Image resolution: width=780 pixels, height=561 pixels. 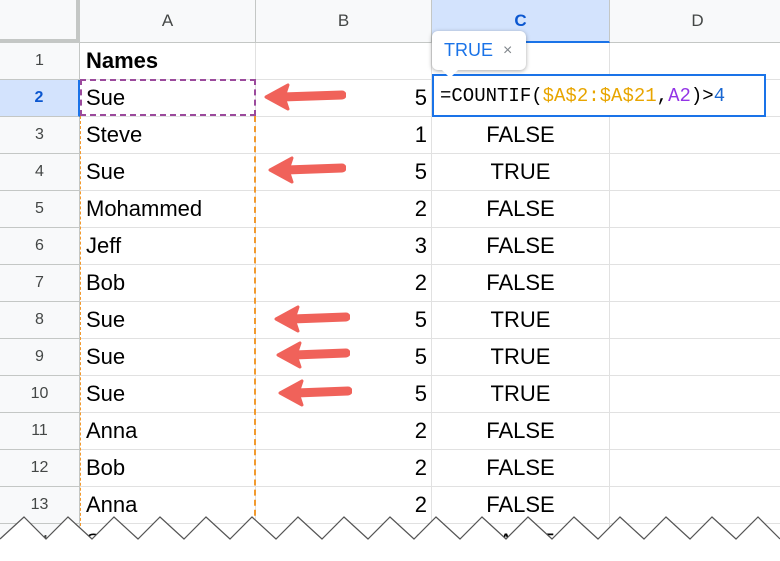 I want to click on cell-b2: 5, so click(x=344, y=98).